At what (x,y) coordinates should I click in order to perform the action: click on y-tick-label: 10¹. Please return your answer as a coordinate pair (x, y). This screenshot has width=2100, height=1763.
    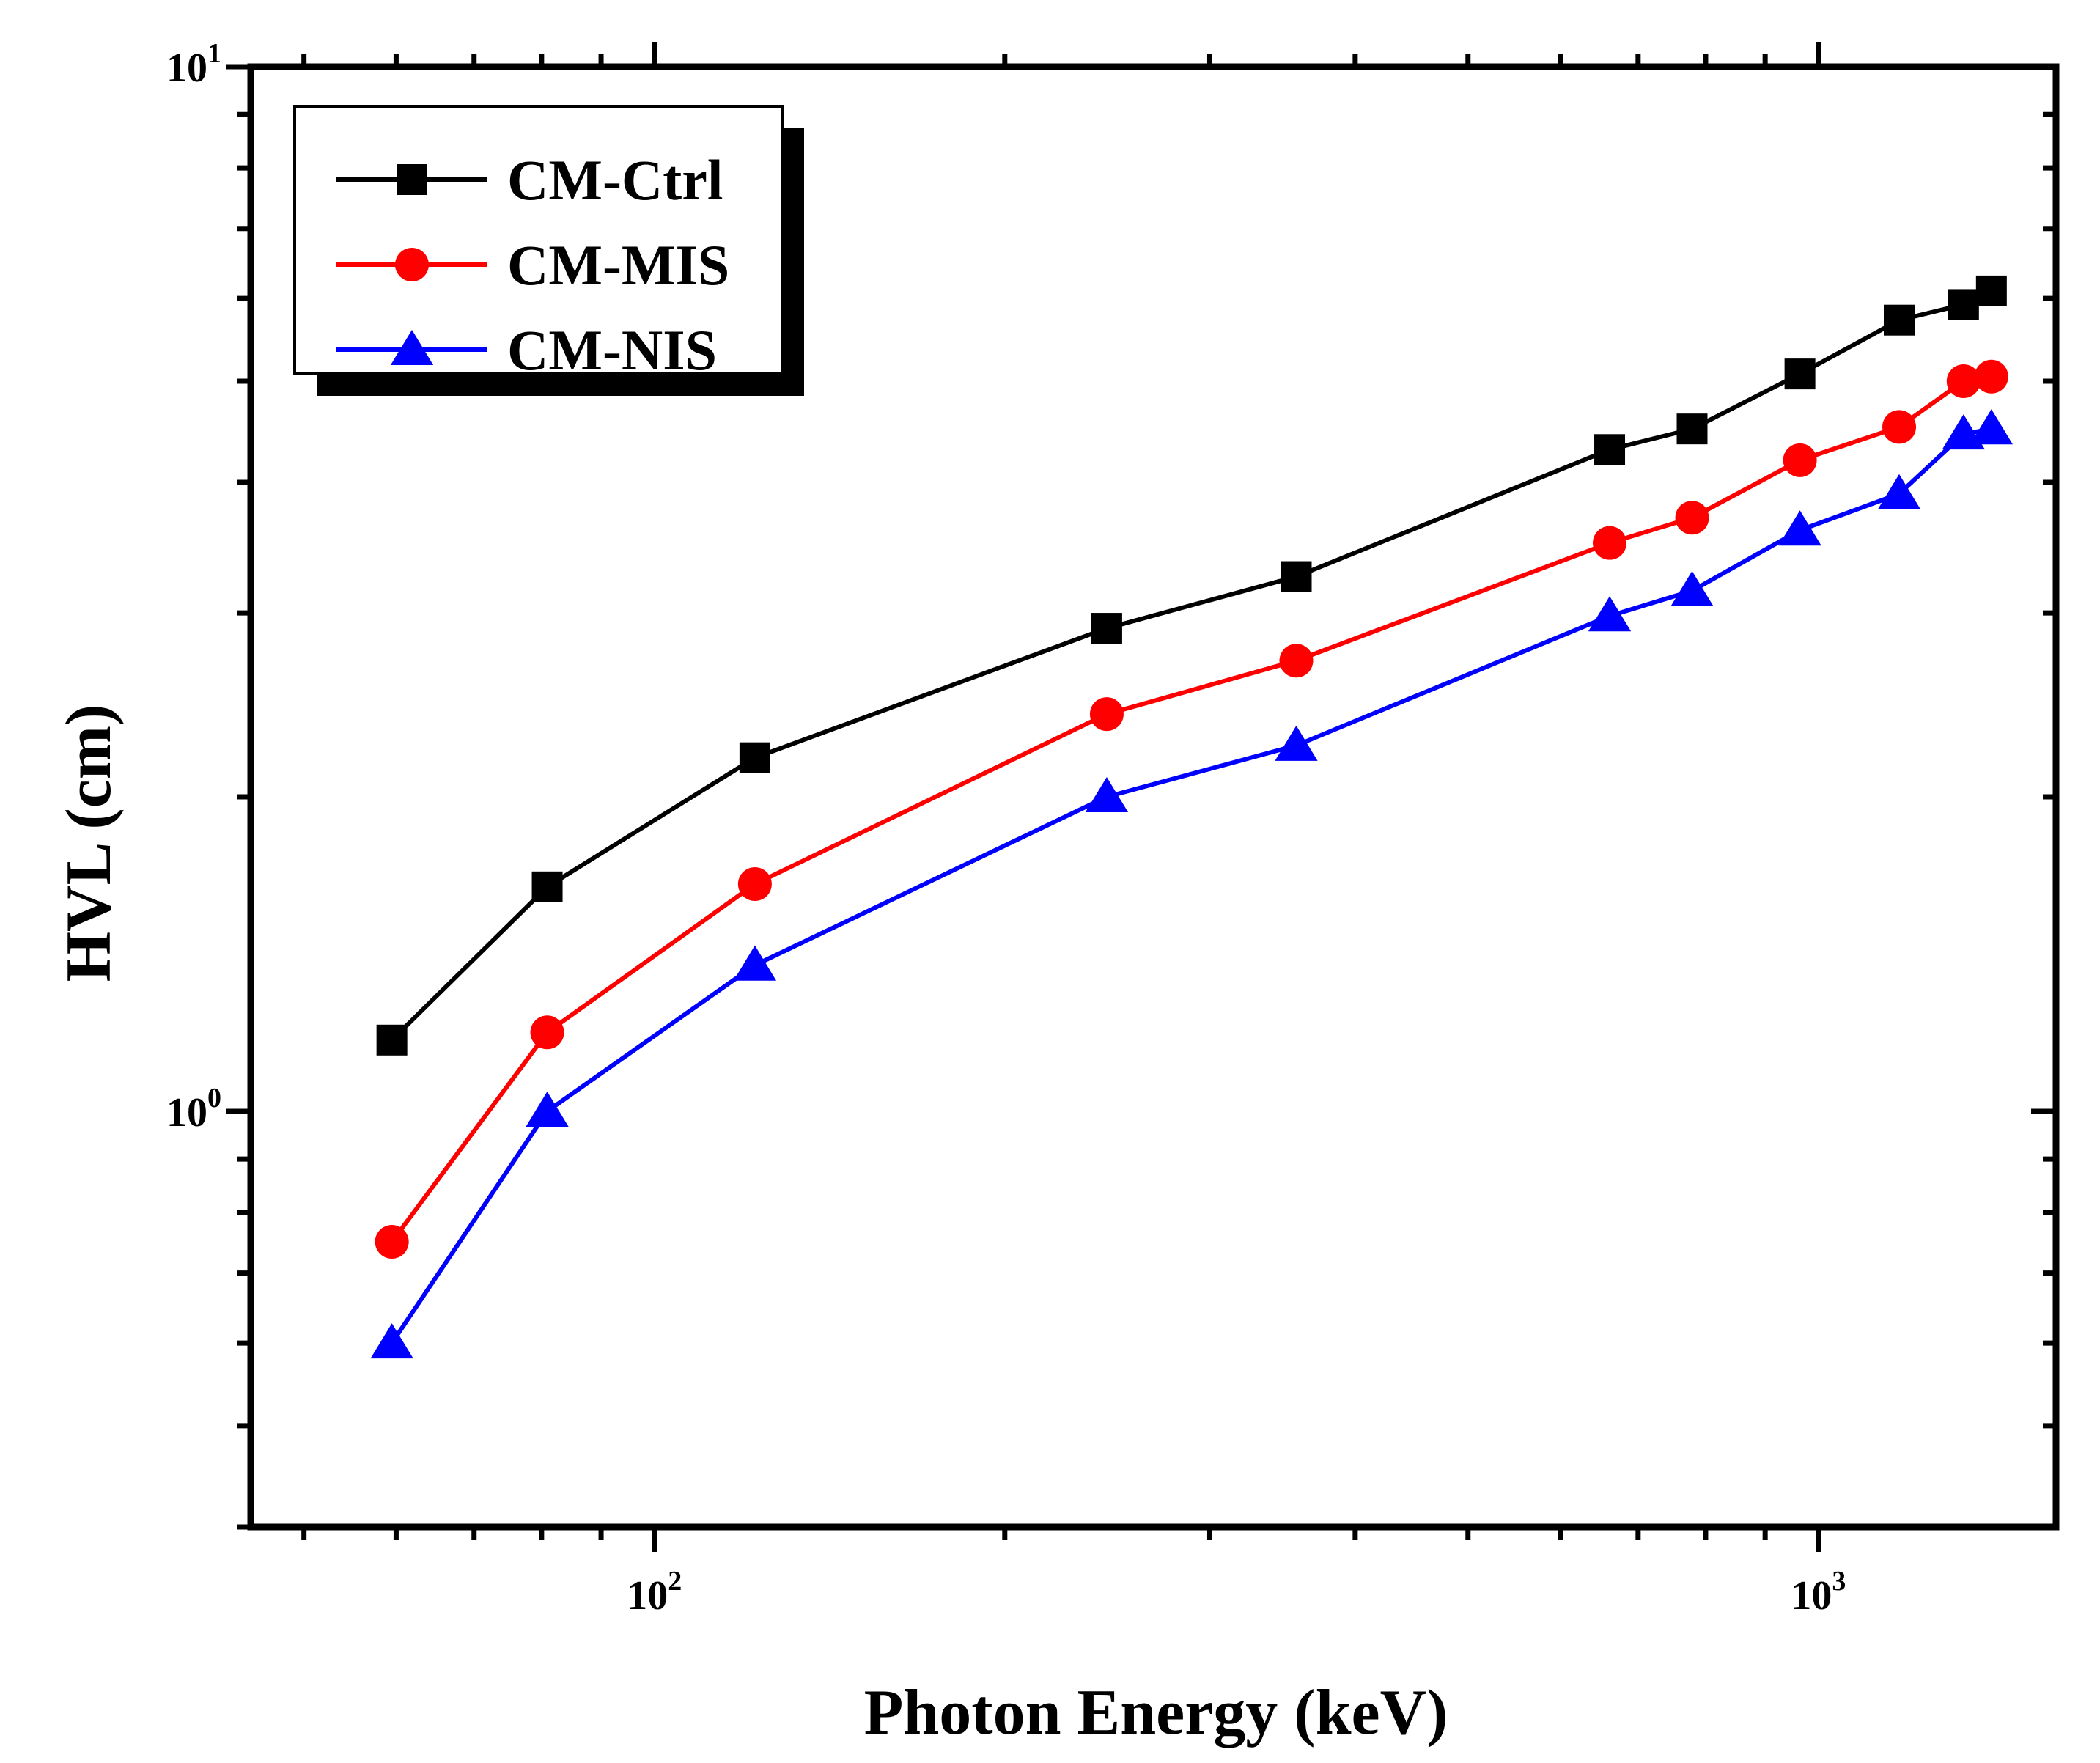
    Looking at the image, I should click on (193, 64).